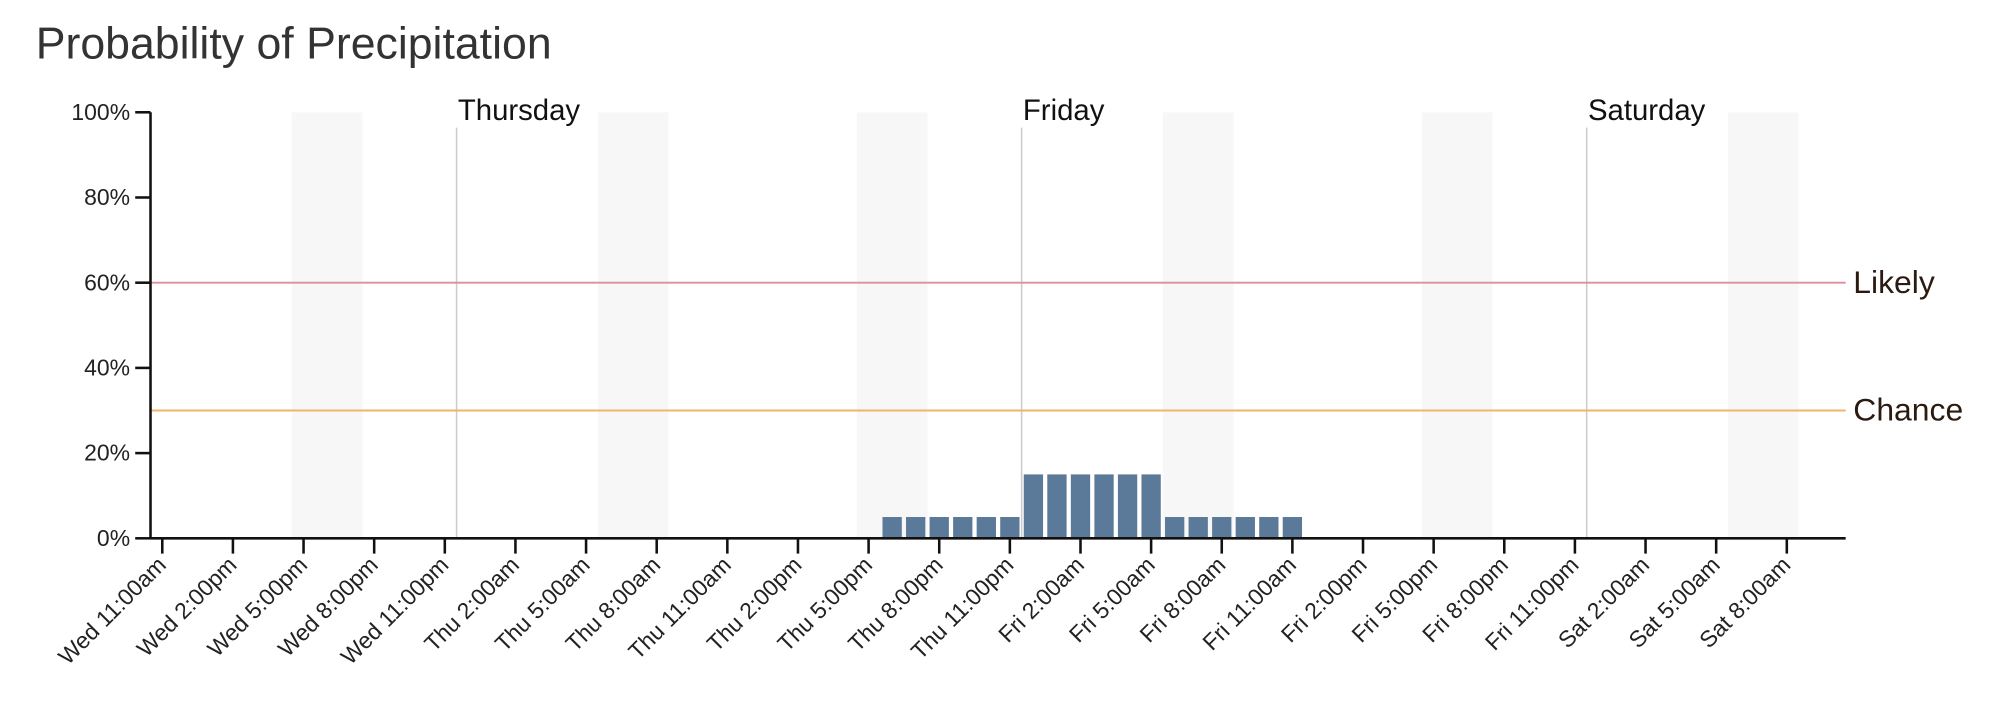 Image resolution: width=2000 pixels, height=708 pixels. I want to click on day-label: Friday, so click(1064, 110).